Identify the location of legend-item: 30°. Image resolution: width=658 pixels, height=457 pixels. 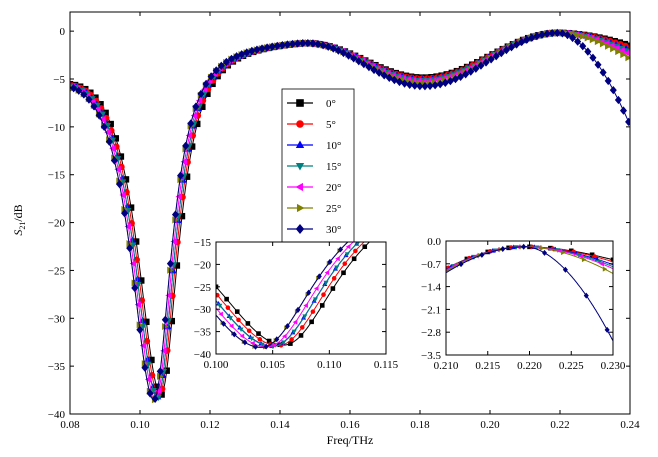
(314, 230).